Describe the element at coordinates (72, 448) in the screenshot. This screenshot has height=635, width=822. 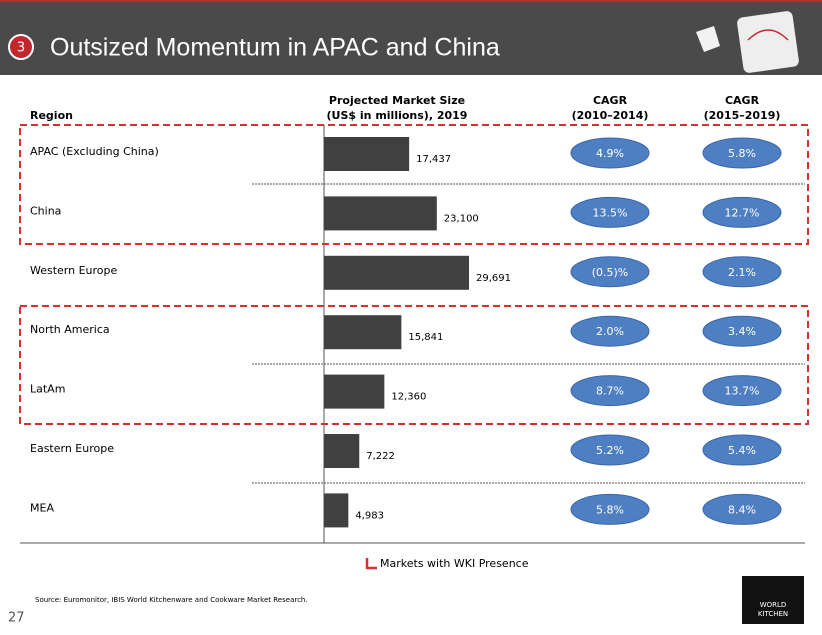
I see `region-label: Eastern Europe` at that location.